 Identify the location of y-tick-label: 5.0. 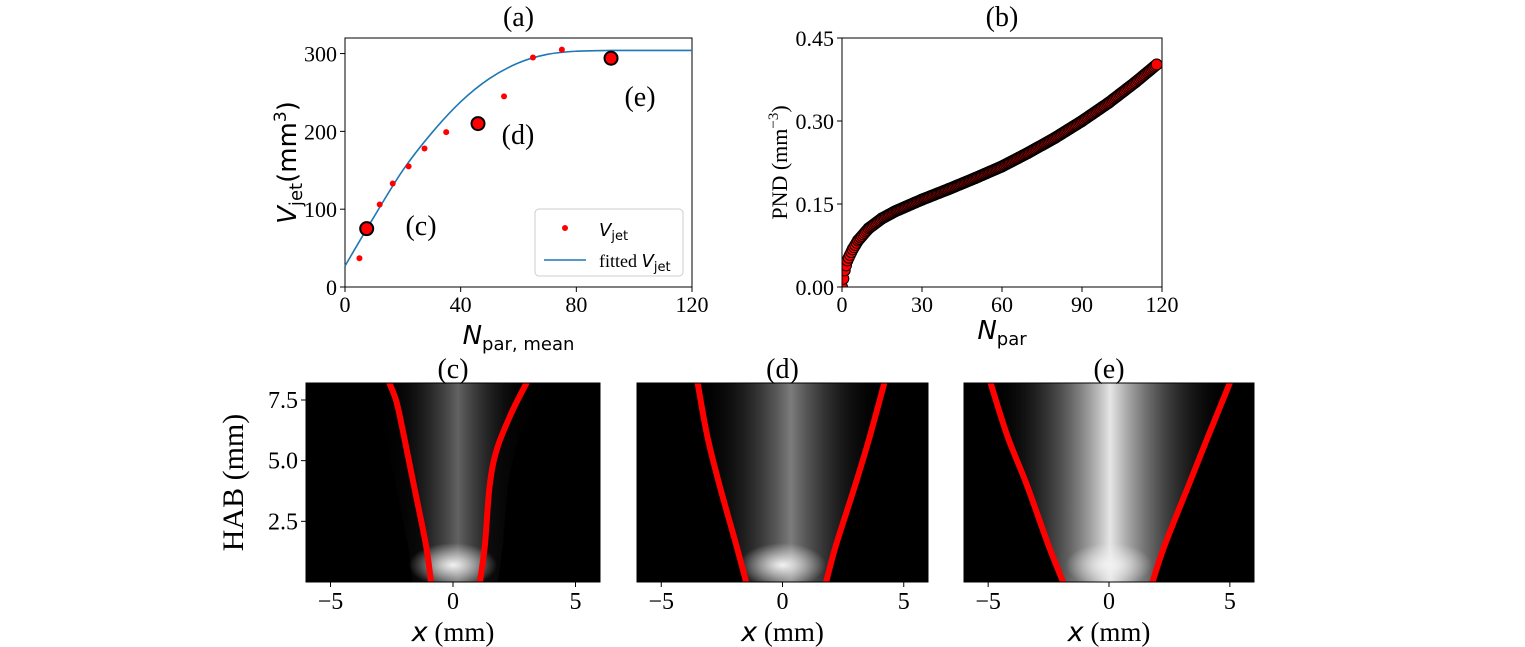
(283, 462).